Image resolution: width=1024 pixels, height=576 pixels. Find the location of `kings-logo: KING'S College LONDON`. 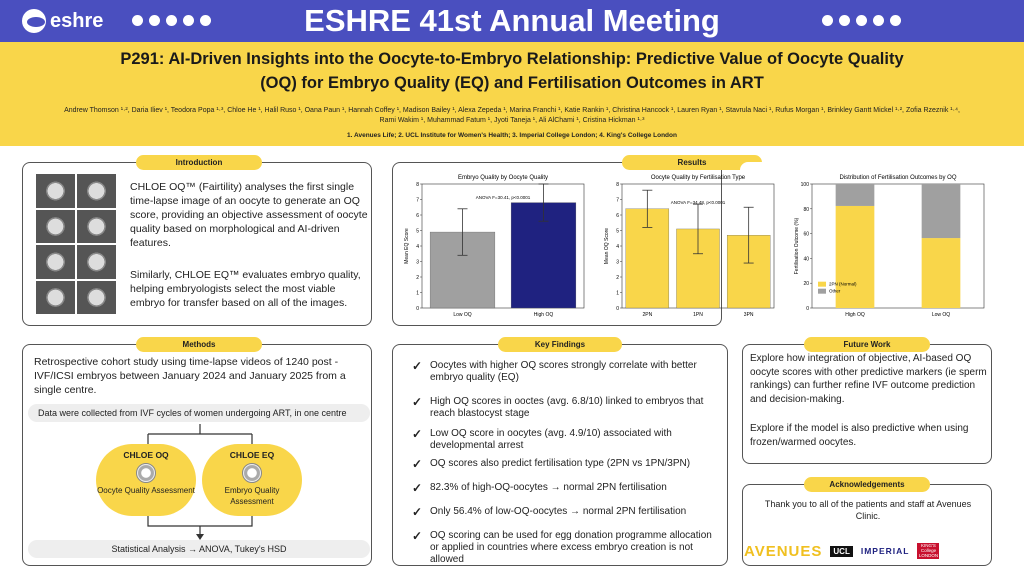

kings-logo: KING'S College LONDON is located at coordinates (928, 551).